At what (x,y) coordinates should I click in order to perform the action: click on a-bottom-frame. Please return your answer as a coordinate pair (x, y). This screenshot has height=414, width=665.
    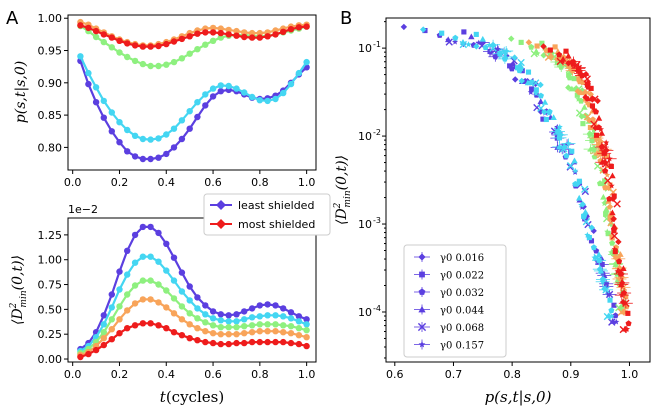
    Looking at the image, I should click on (192, 290).